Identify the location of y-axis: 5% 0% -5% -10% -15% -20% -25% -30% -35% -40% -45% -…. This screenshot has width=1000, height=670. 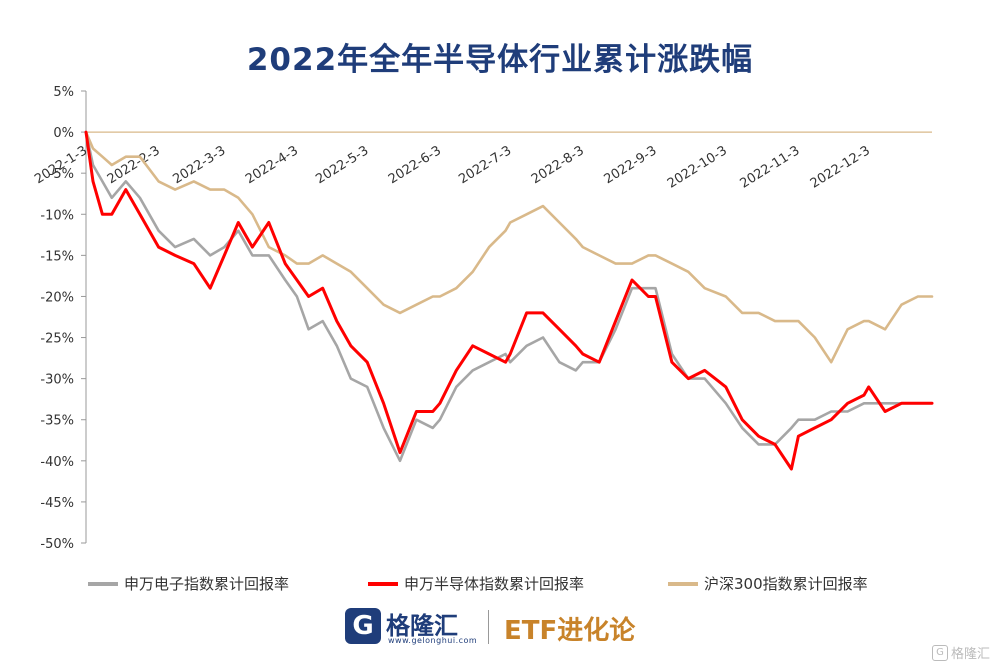
(63, 318).